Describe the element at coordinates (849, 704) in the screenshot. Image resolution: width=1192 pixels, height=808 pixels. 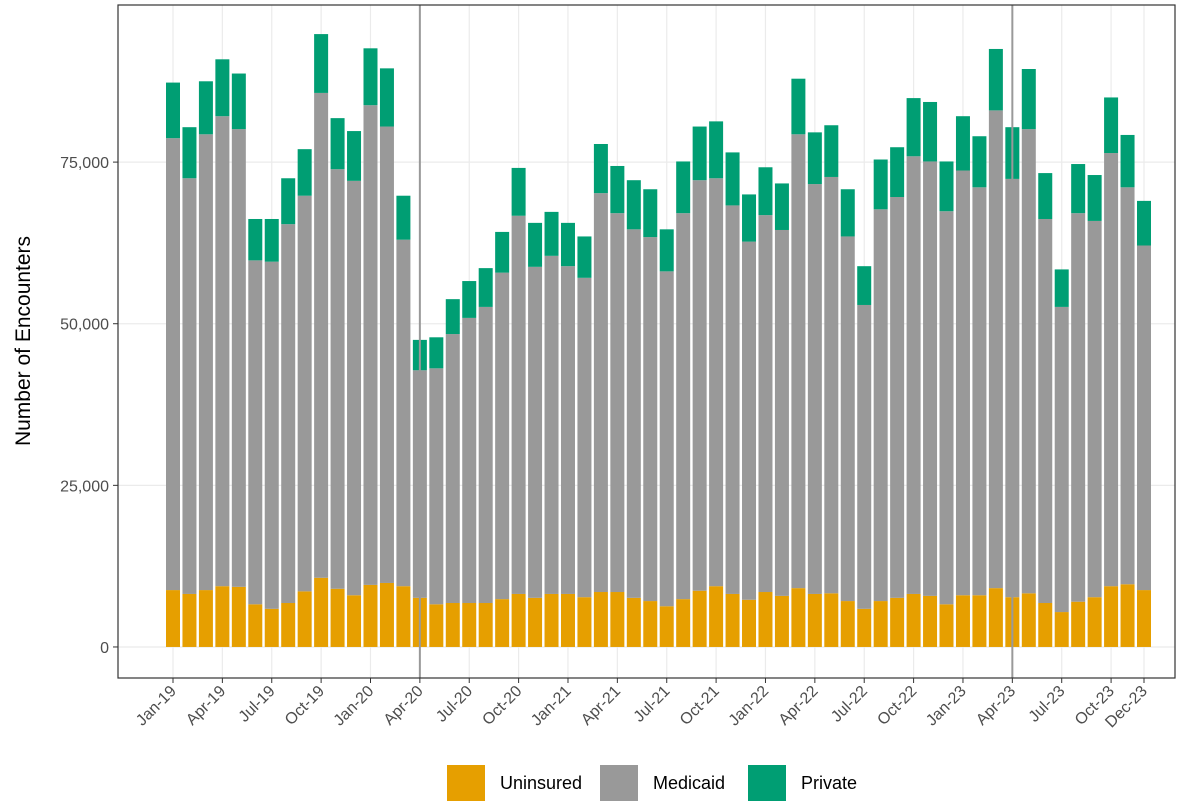
I see `x-tick-label: Jul-22` at that location.